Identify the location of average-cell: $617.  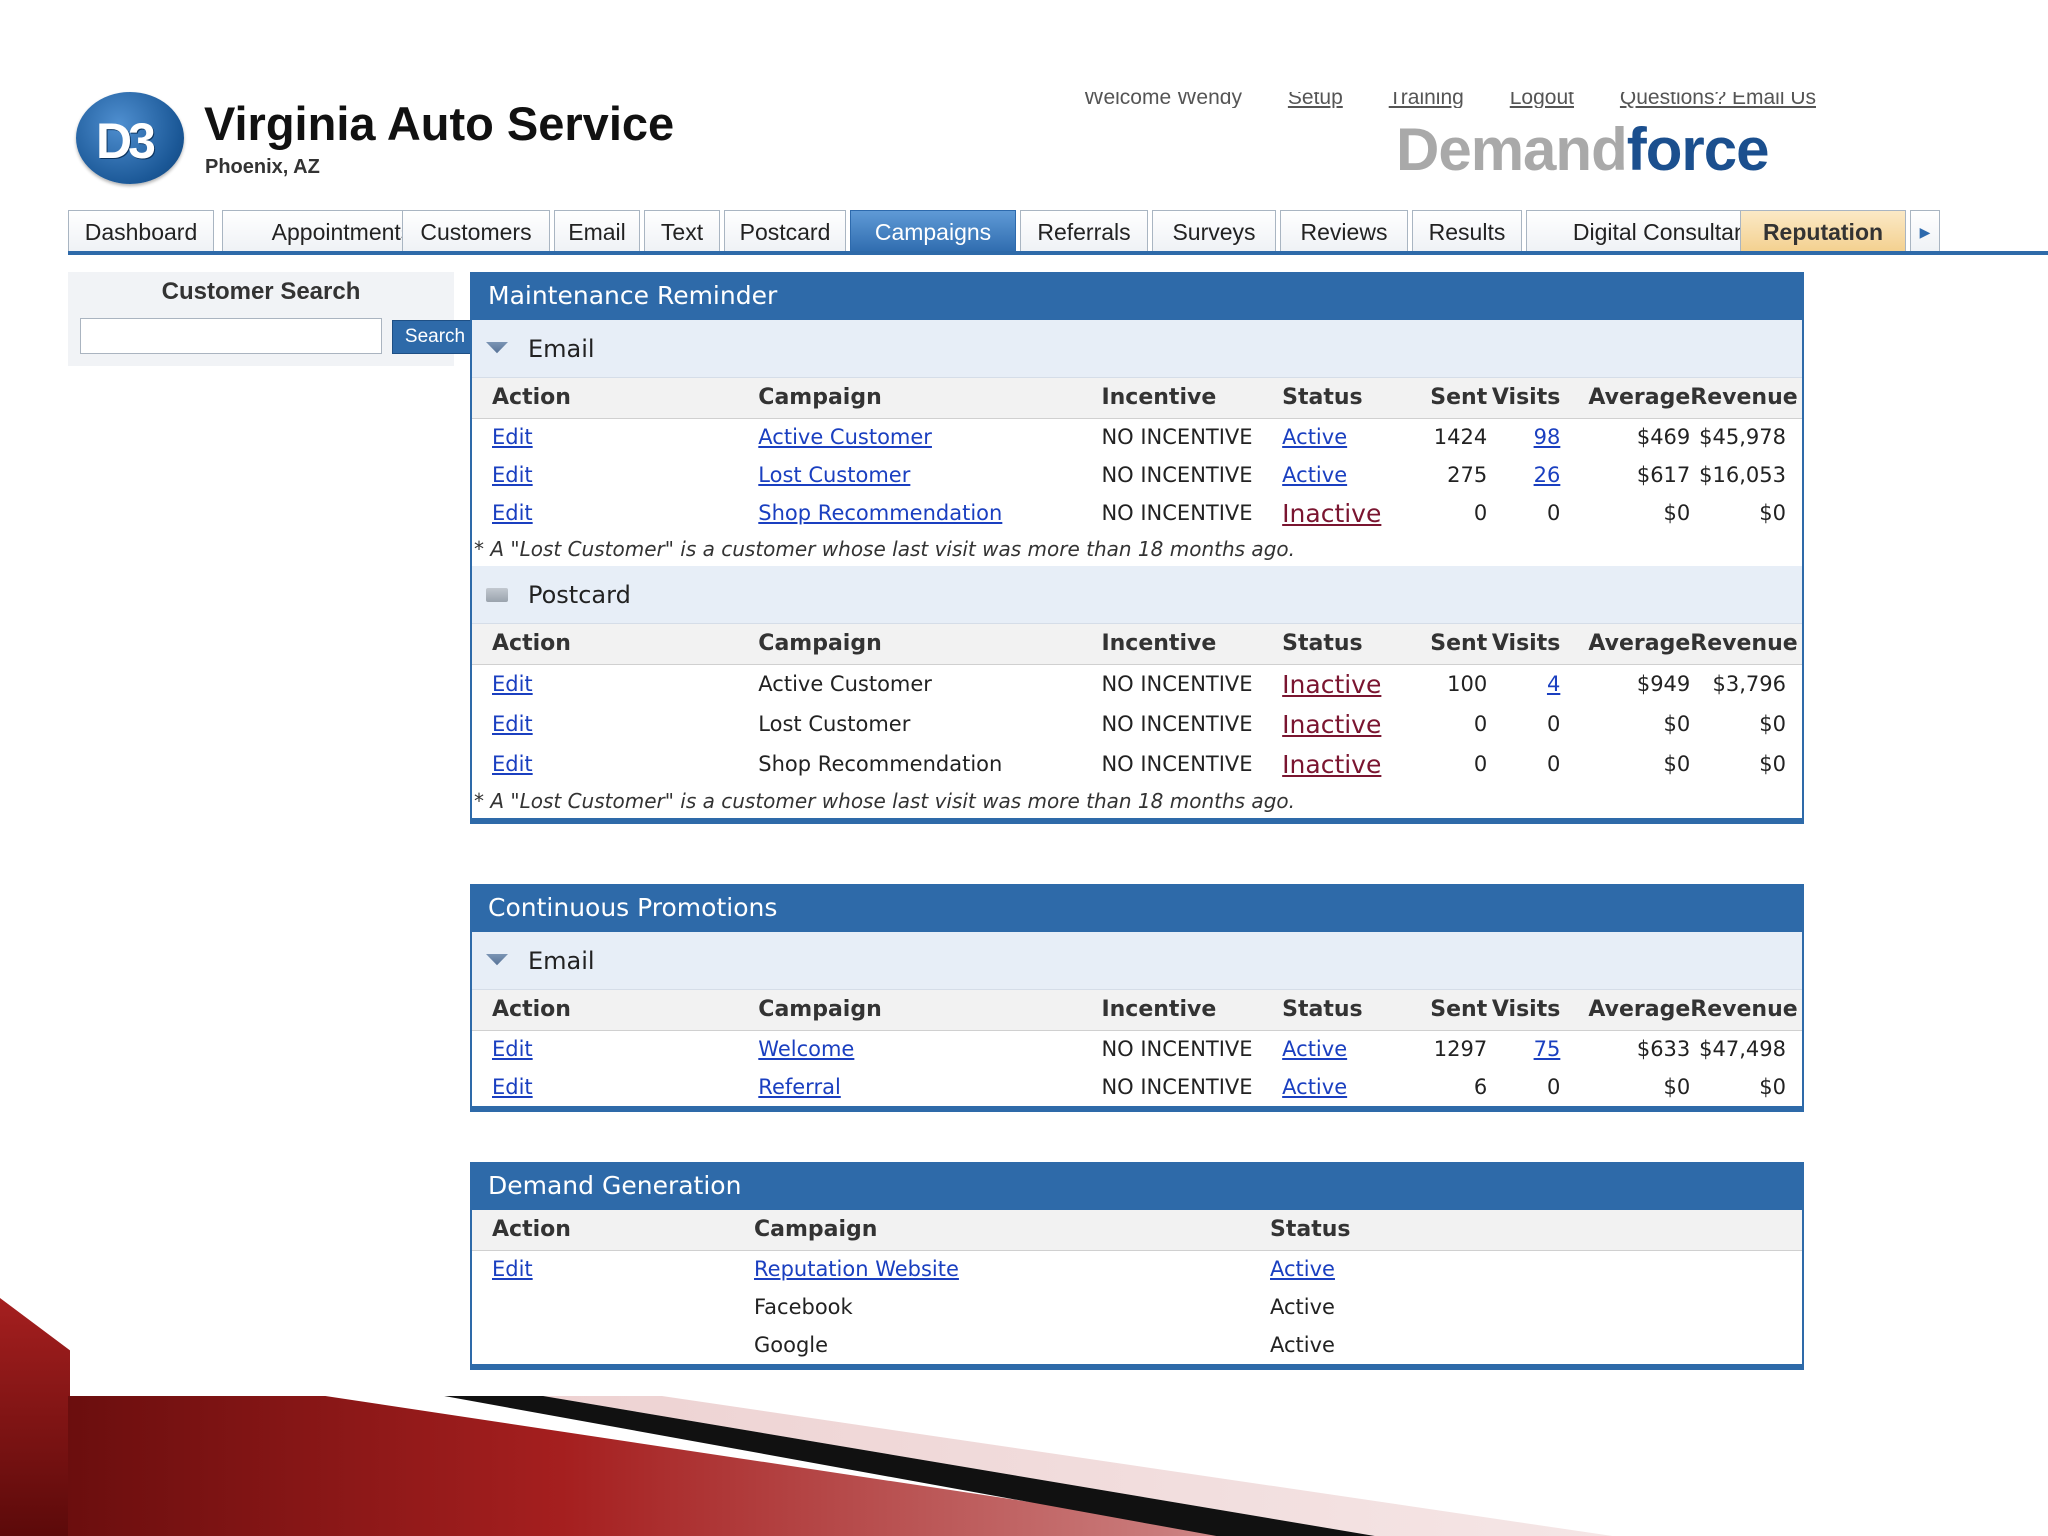
(1663, 475).